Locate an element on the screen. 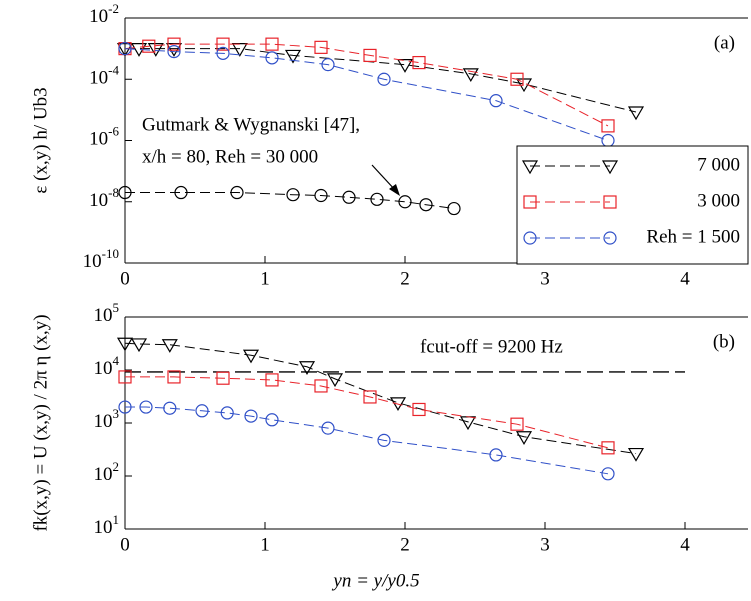 The width and height of the screenshot is (751, 601). arrow-head is located at coordinates (394, 190).